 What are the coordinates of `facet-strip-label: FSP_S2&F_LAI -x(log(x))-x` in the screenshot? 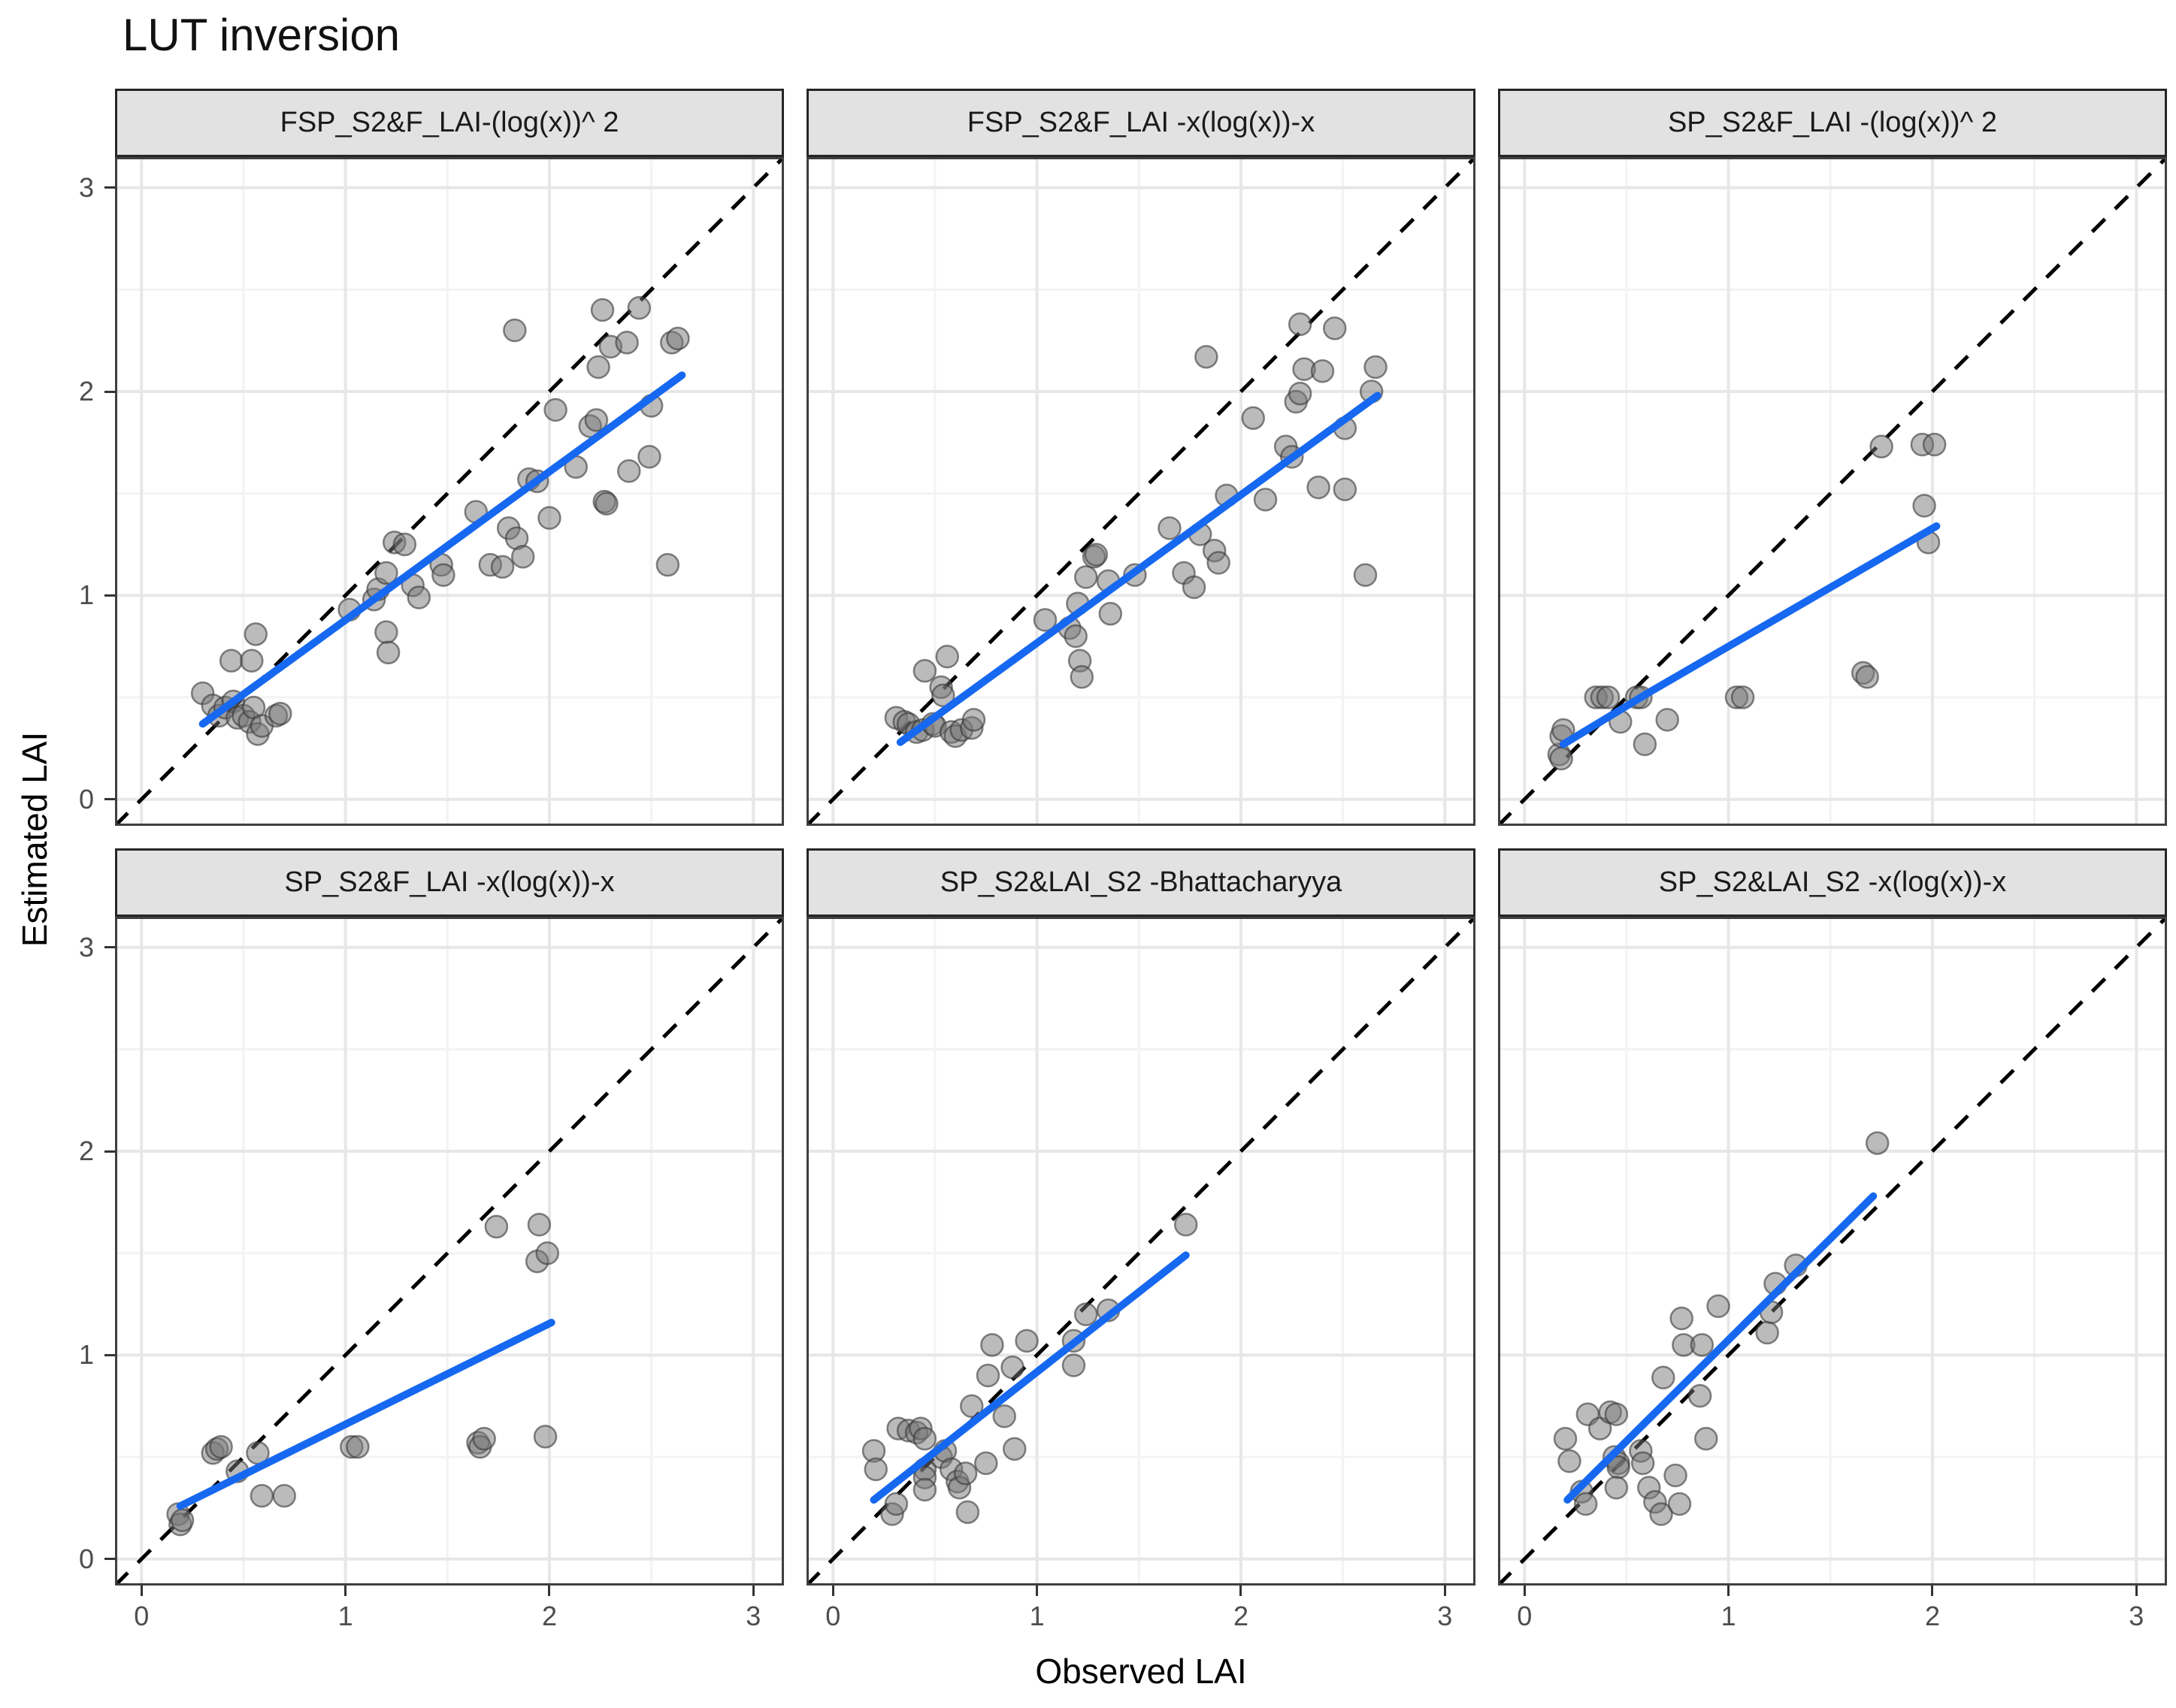 It's located at (1141, 122).